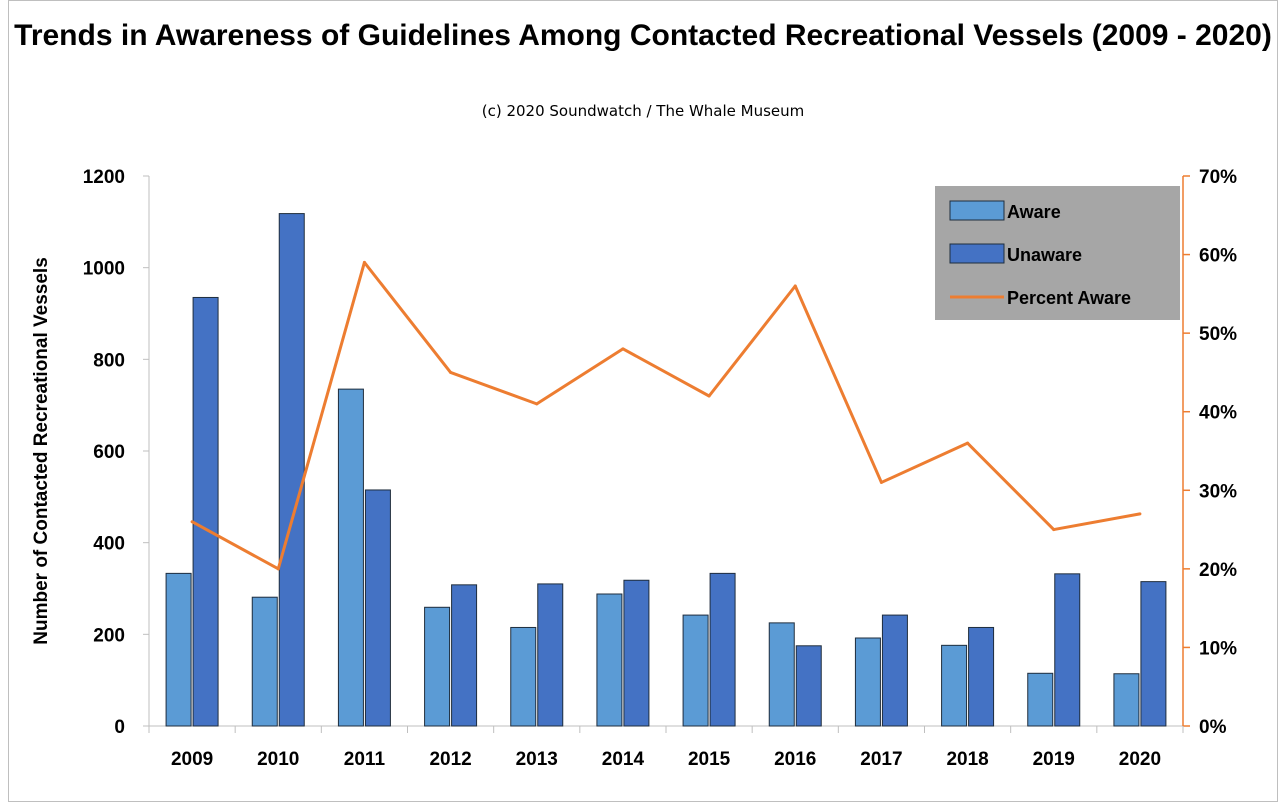  Describe the element at coordinates (1218, 334) in the screenshot. I see `y2-tick-label: 50%` at that location.